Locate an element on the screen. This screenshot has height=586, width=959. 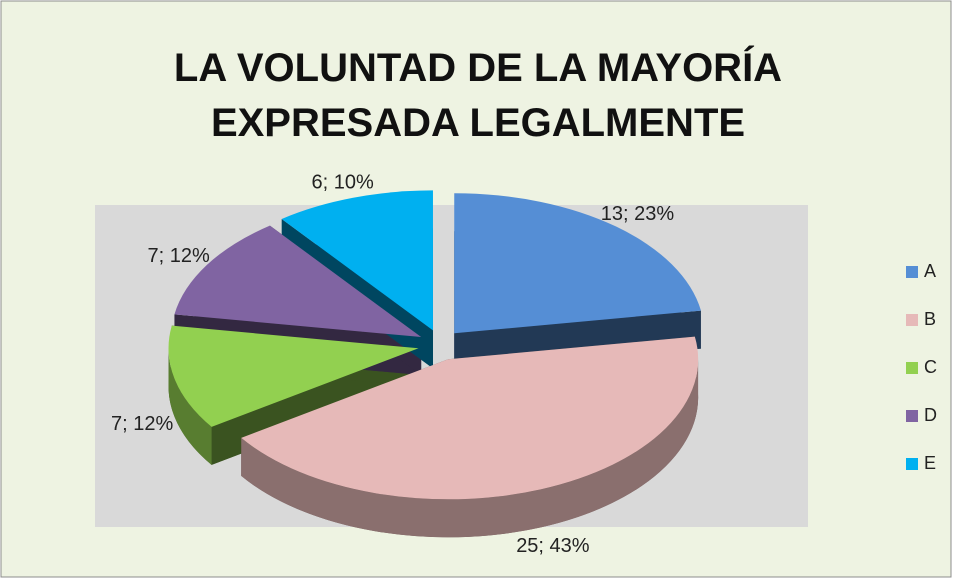
legend-label: D is located at coordinates (930, 415).